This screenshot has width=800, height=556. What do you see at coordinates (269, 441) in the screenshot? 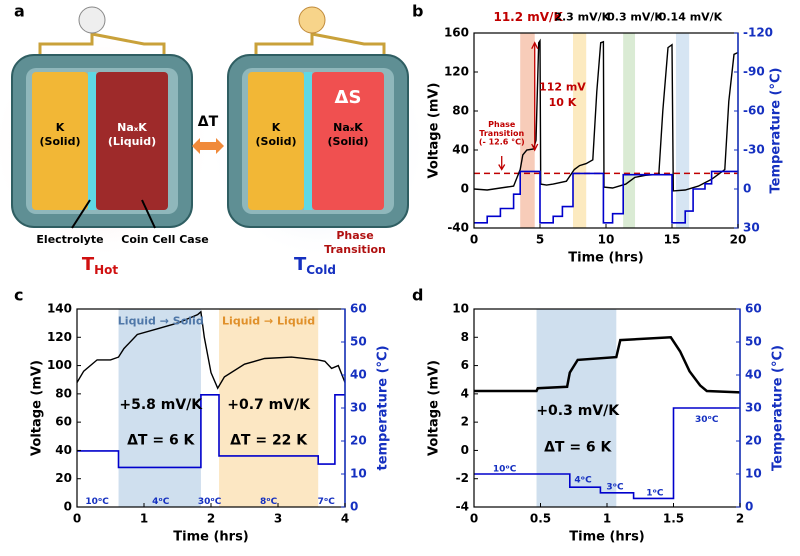
I see `annotation: ΔT = 22 K` at bounding box center [269, 441].